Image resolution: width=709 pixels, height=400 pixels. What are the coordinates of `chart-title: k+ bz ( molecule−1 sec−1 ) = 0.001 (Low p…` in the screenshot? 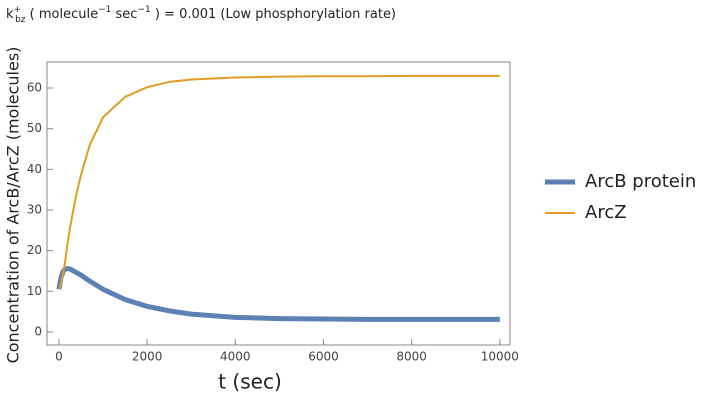 It's located at (201, 15).